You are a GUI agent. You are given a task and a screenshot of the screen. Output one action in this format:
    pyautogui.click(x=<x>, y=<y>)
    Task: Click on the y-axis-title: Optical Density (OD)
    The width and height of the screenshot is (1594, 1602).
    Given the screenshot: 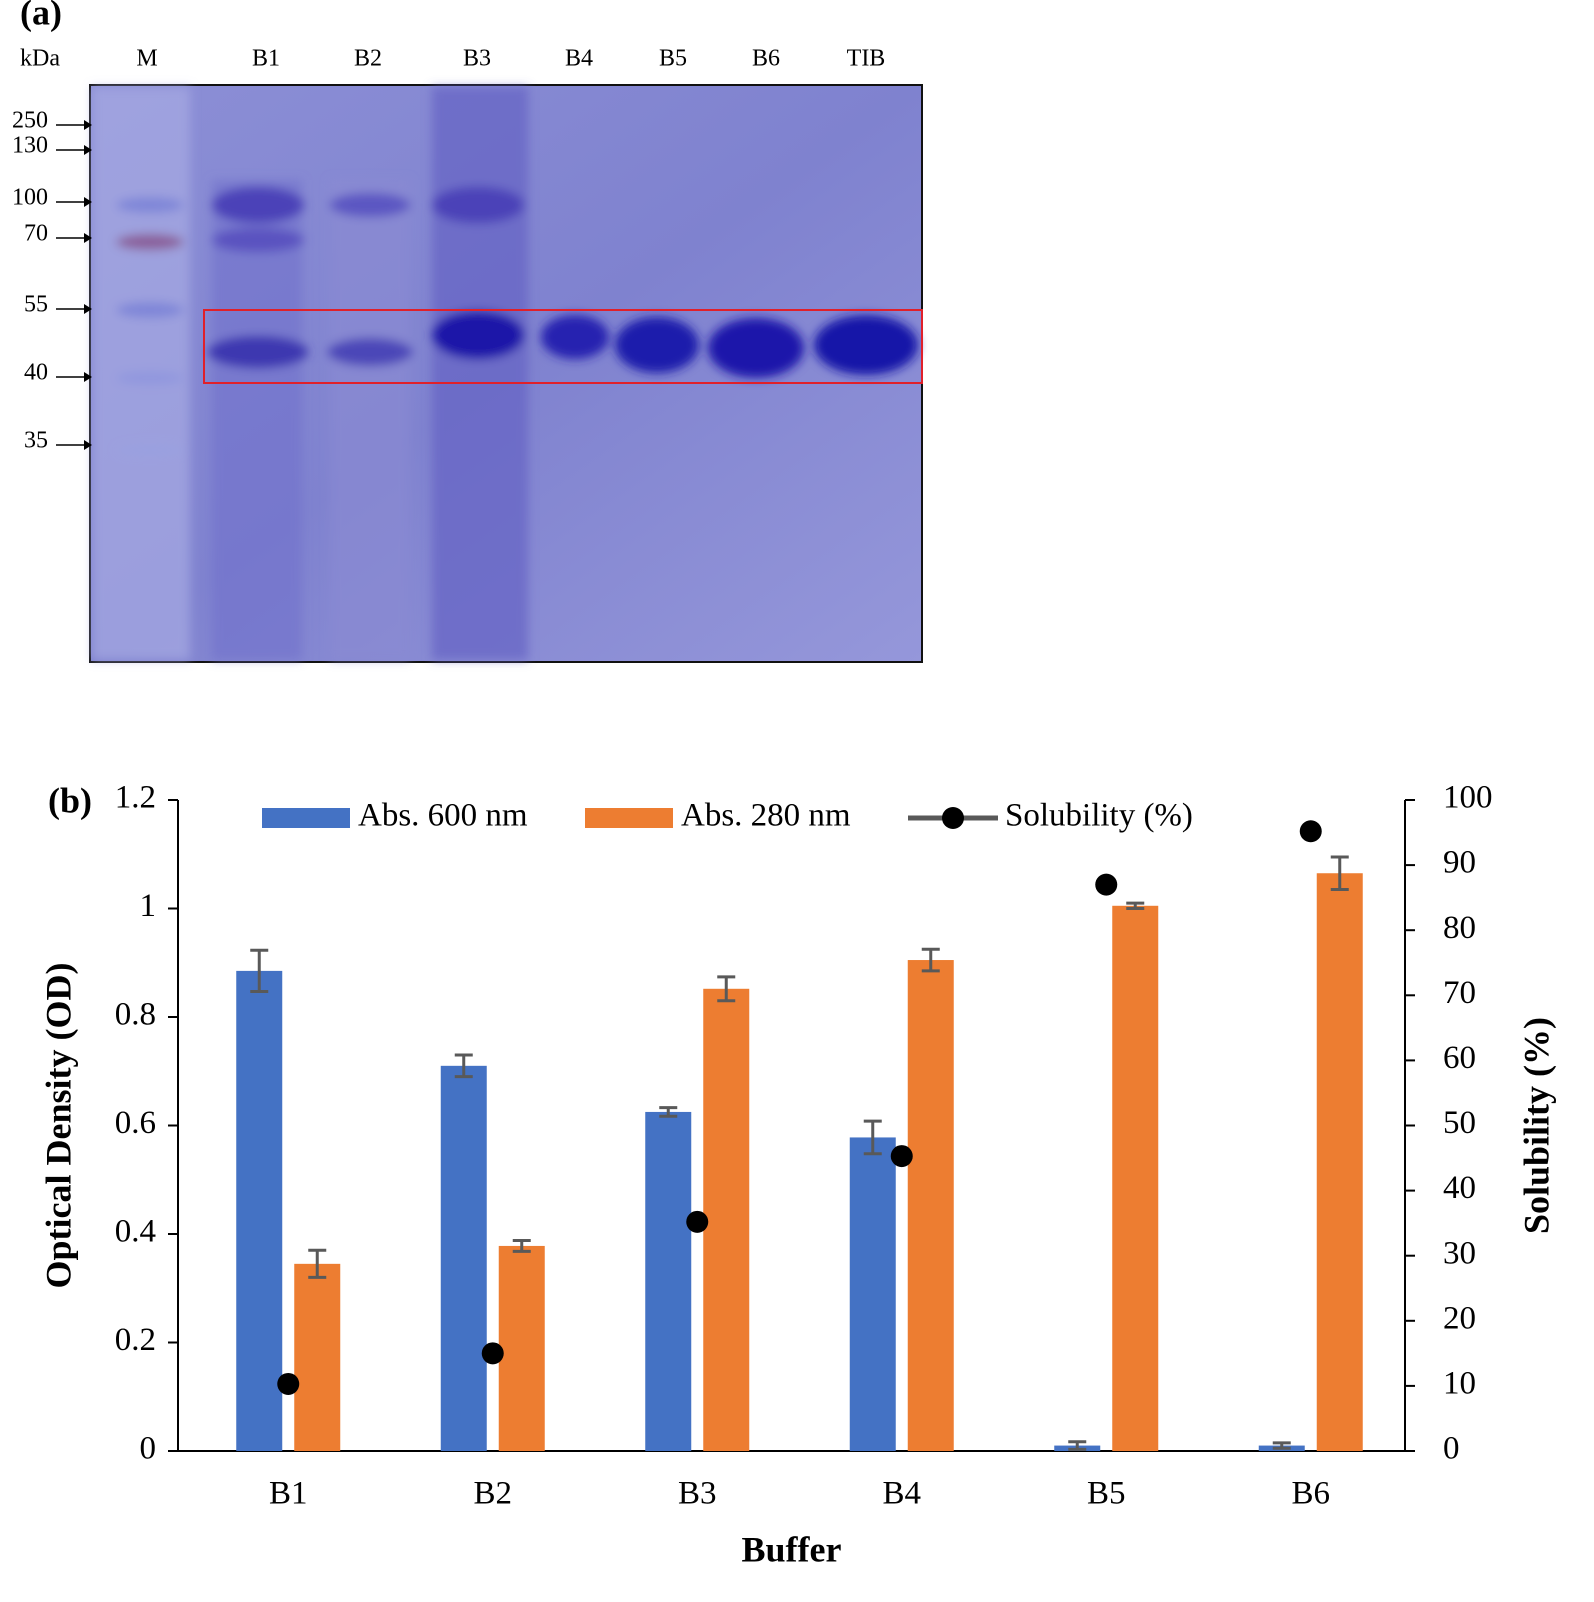 What is the action you would take?
    pyautogui.click(x=58, y=1126)
    